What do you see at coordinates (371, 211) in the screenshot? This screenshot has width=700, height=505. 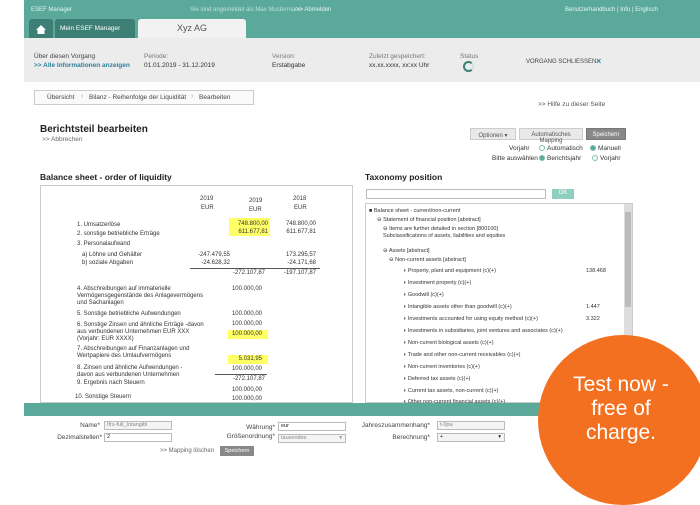 I see `folder-icon: ■` at bounding box center [371, 211].